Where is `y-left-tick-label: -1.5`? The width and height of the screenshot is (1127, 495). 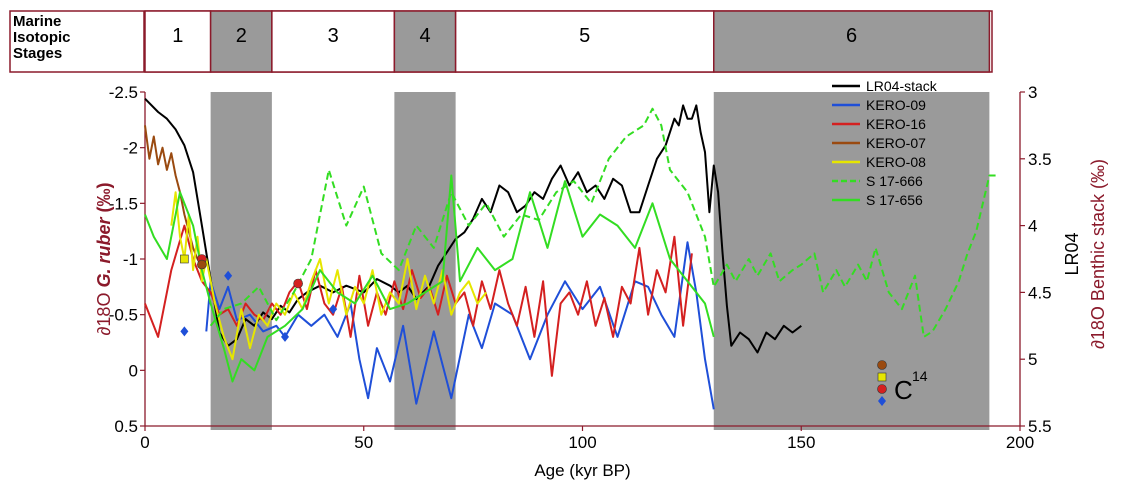
y-left-tick-label: -1.5 is located at coordinates (123, 203).